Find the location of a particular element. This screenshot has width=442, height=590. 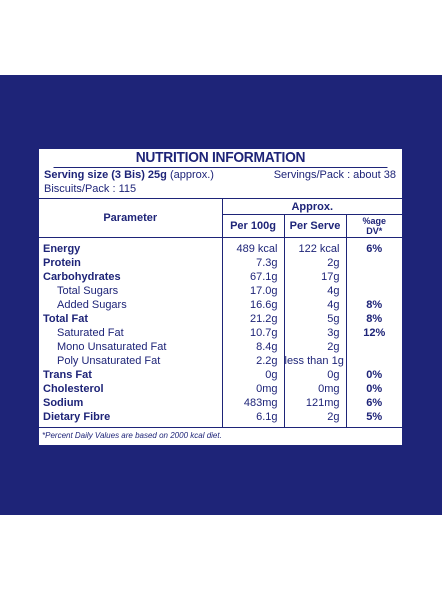

value-per-serve: 0g is located at coordinates (314, 375).